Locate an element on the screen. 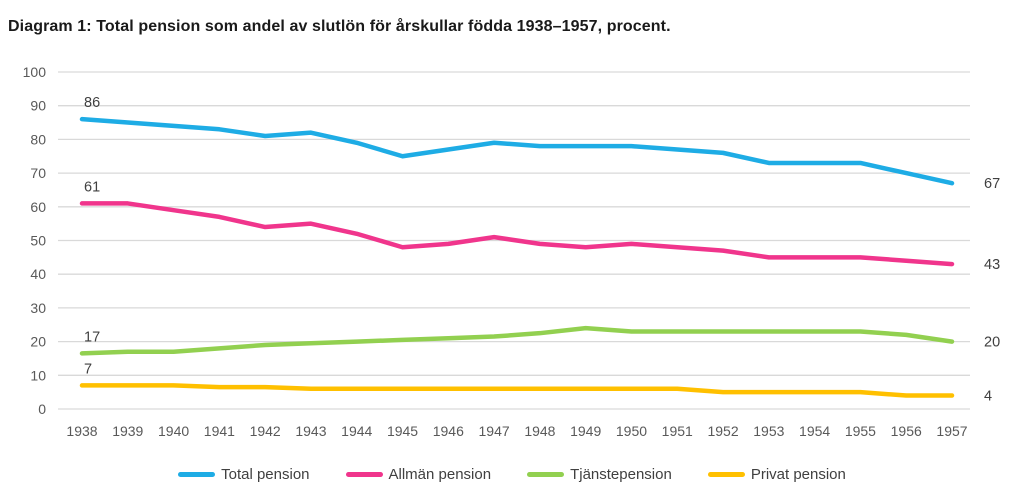  x-axis-tick-label: 1939 is located at coordinates (127, 431).